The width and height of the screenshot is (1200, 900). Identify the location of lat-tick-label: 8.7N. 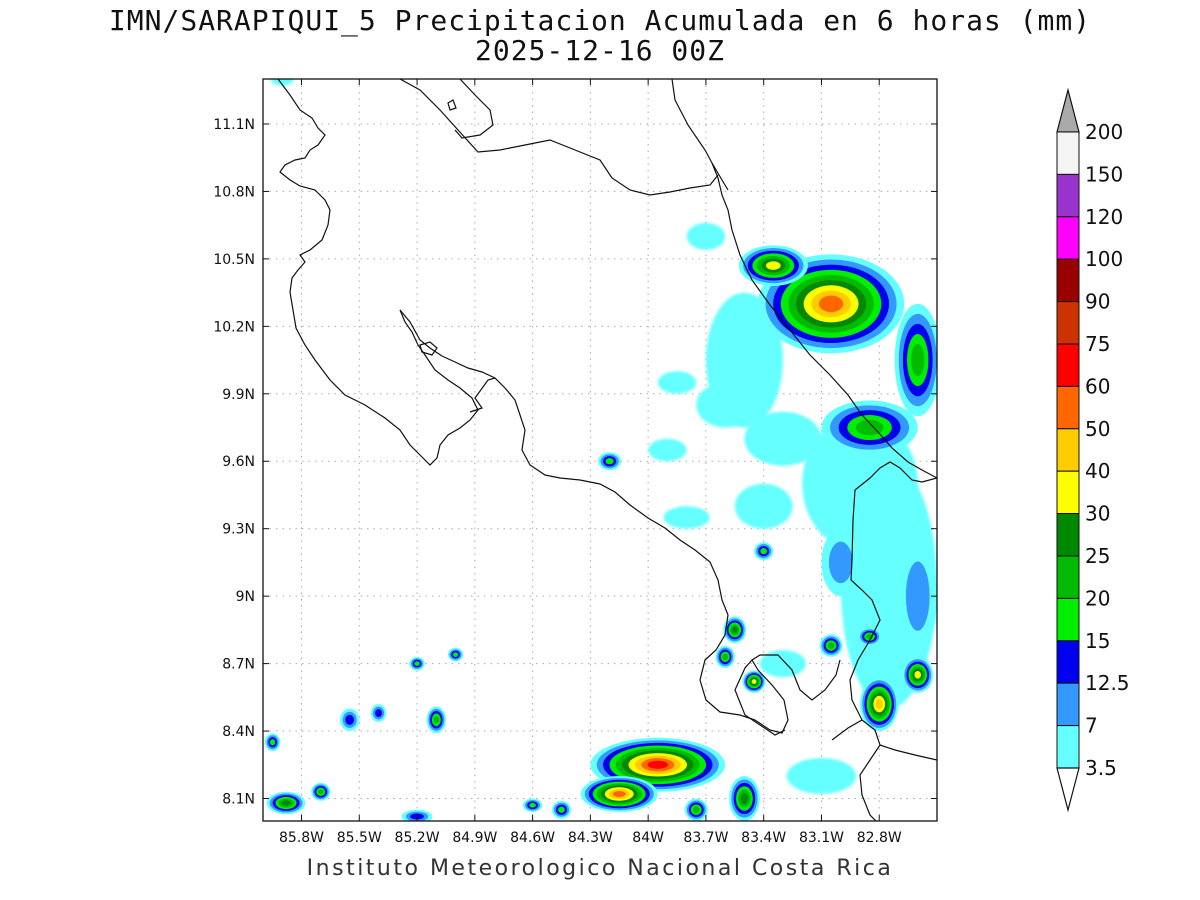
(238, 665).